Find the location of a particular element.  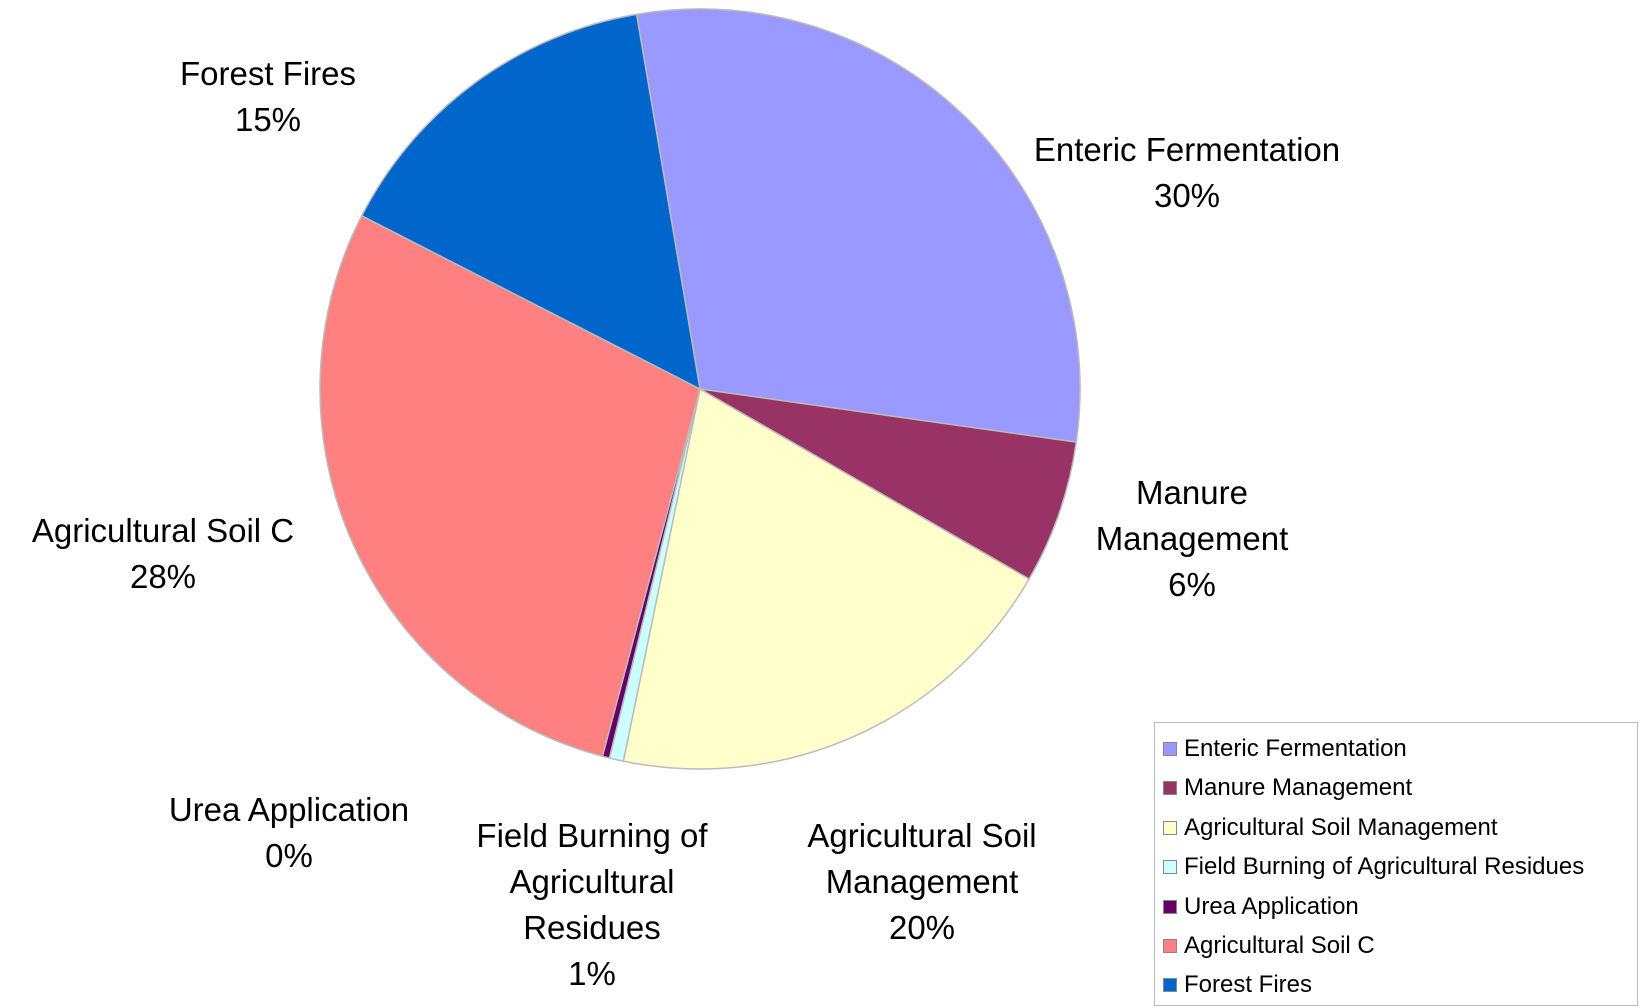

label-value: 15% is located at coordinates (268, 119).